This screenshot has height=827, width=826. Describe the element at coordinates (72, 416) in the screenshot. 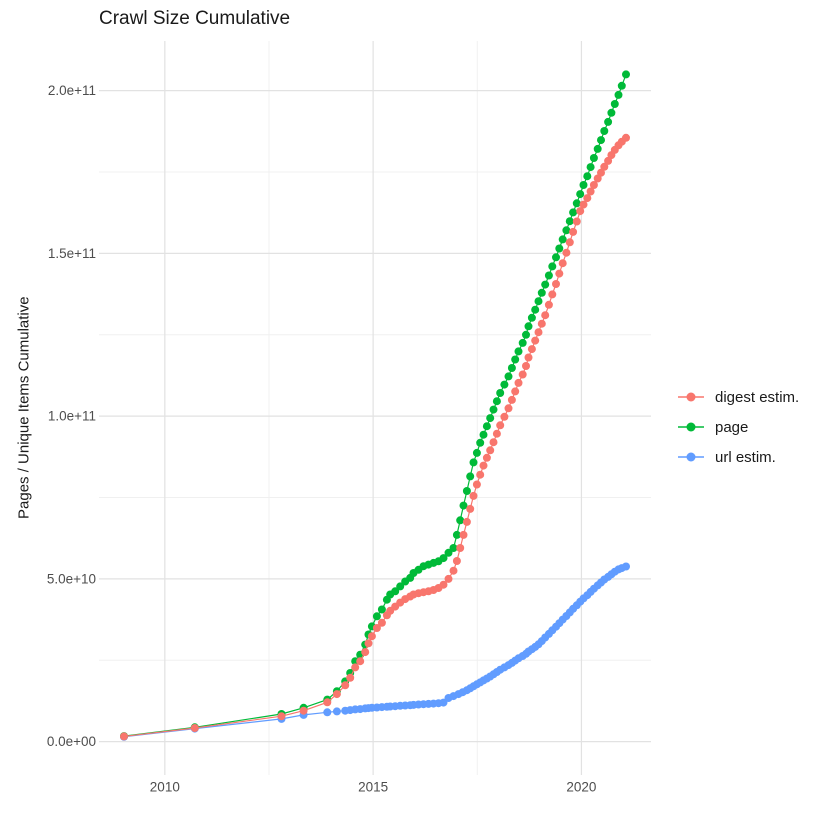

I see `y-tick-label: 1.0e+11` at that location.